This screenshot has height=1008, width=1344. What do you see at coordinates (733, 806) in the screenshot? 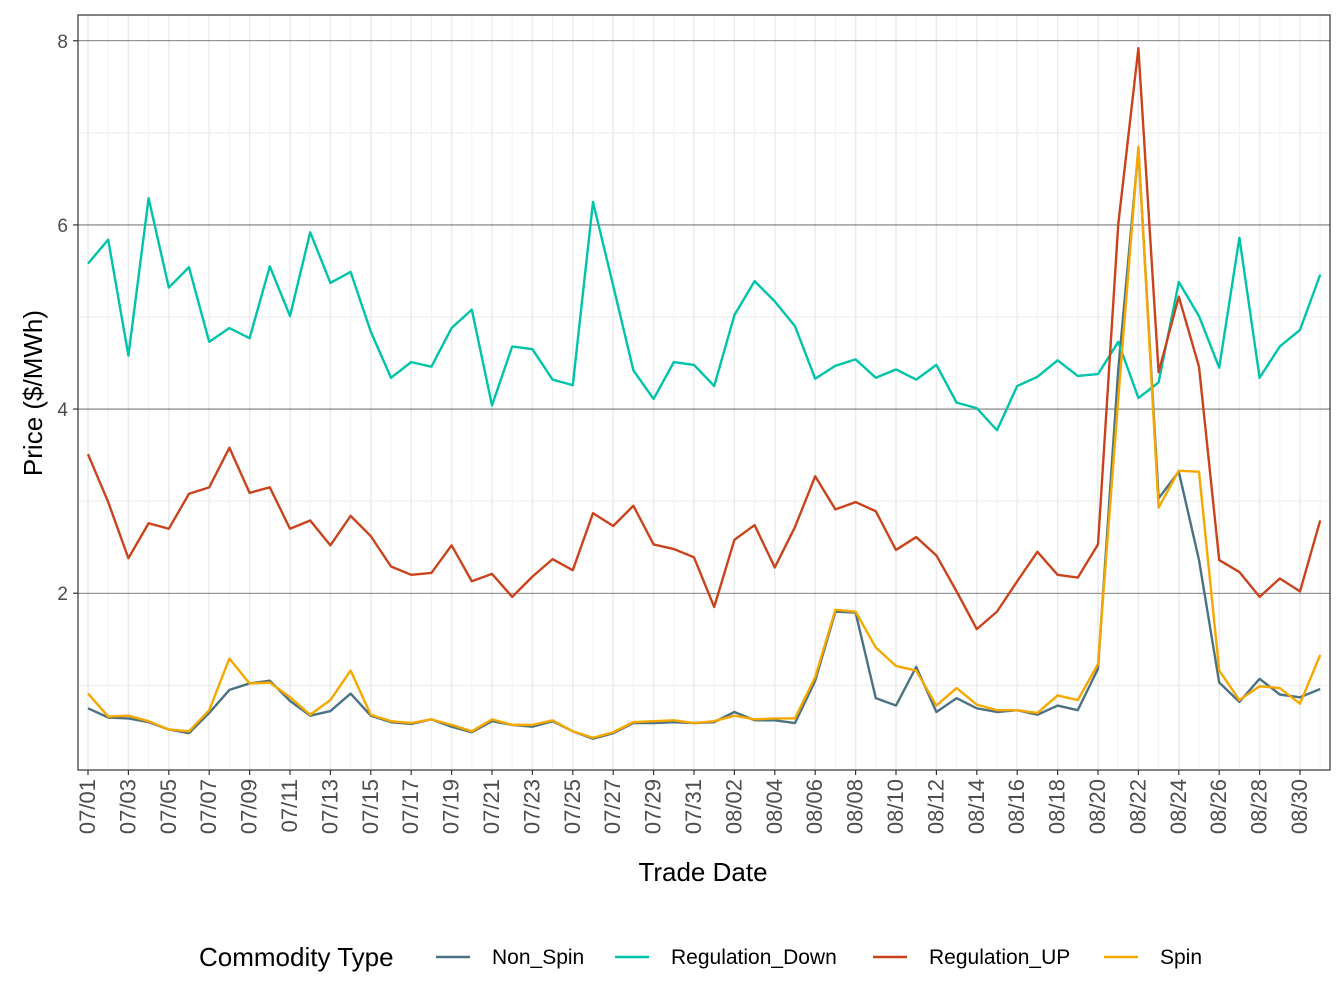
I see `x-tick-label: 08/02` at bounding box center [733, 806].